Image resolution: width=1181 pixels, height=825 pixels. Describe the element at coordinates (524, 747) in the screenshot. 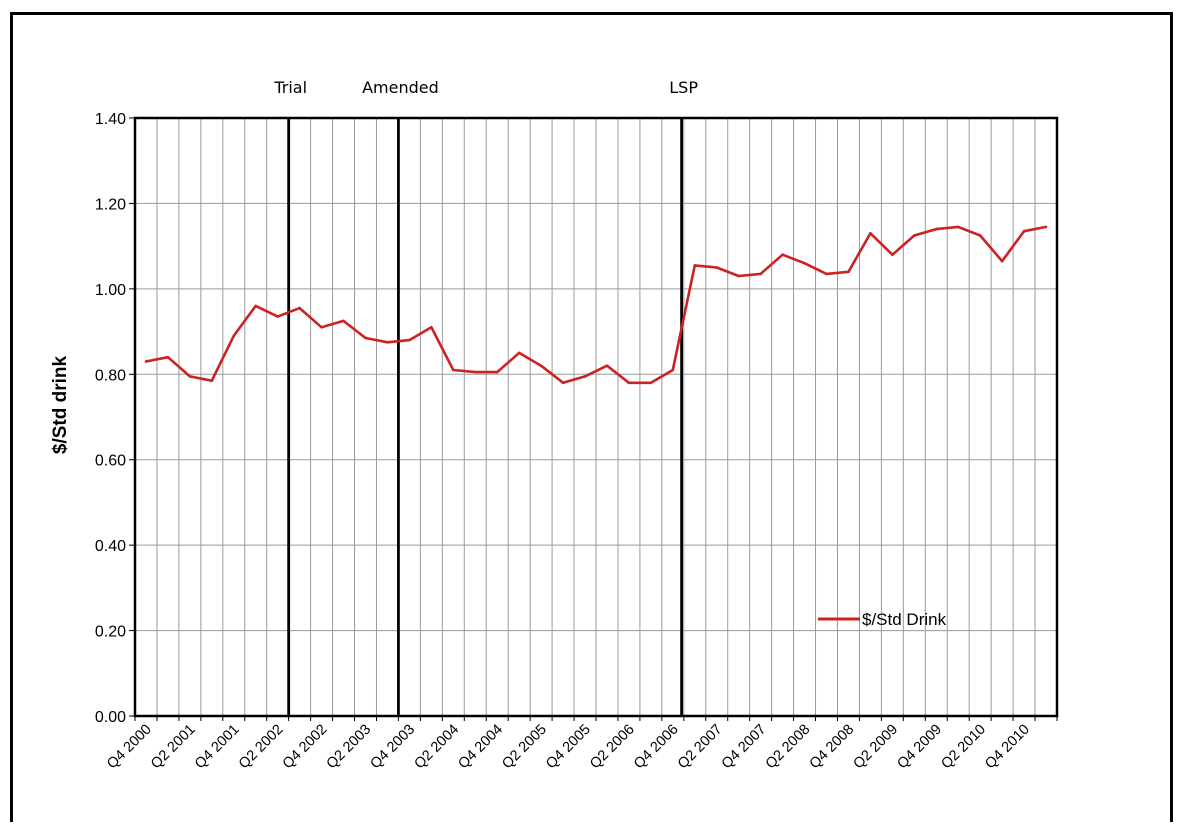

I see `x-tick-label: Q2 2005` at that location.